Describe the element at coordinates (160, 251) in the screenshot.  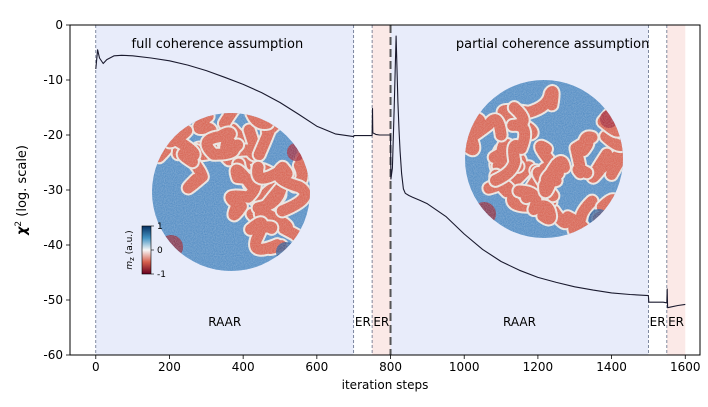
I see `colorbar-tick-label: 0` at that location.